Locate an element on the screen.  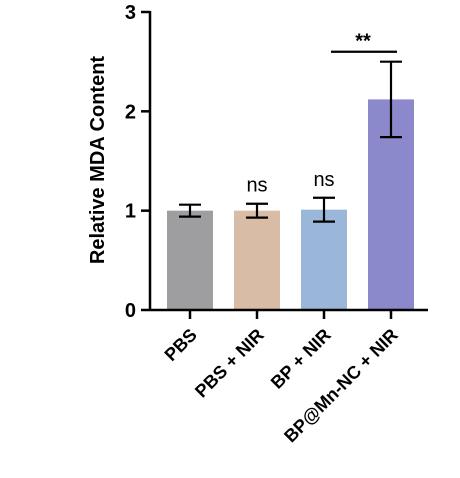
x-tick-label-2: BP + NIR is located at coordinates (301, 359).